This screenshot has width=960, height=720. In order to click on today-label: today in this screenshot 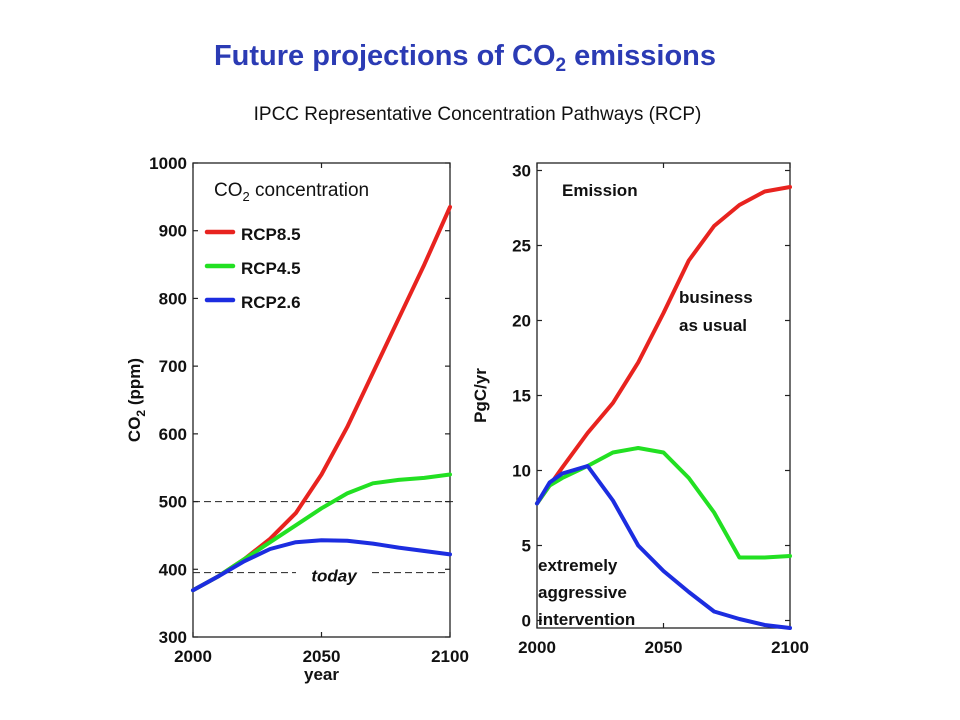, I will do `click(334, 576)`.